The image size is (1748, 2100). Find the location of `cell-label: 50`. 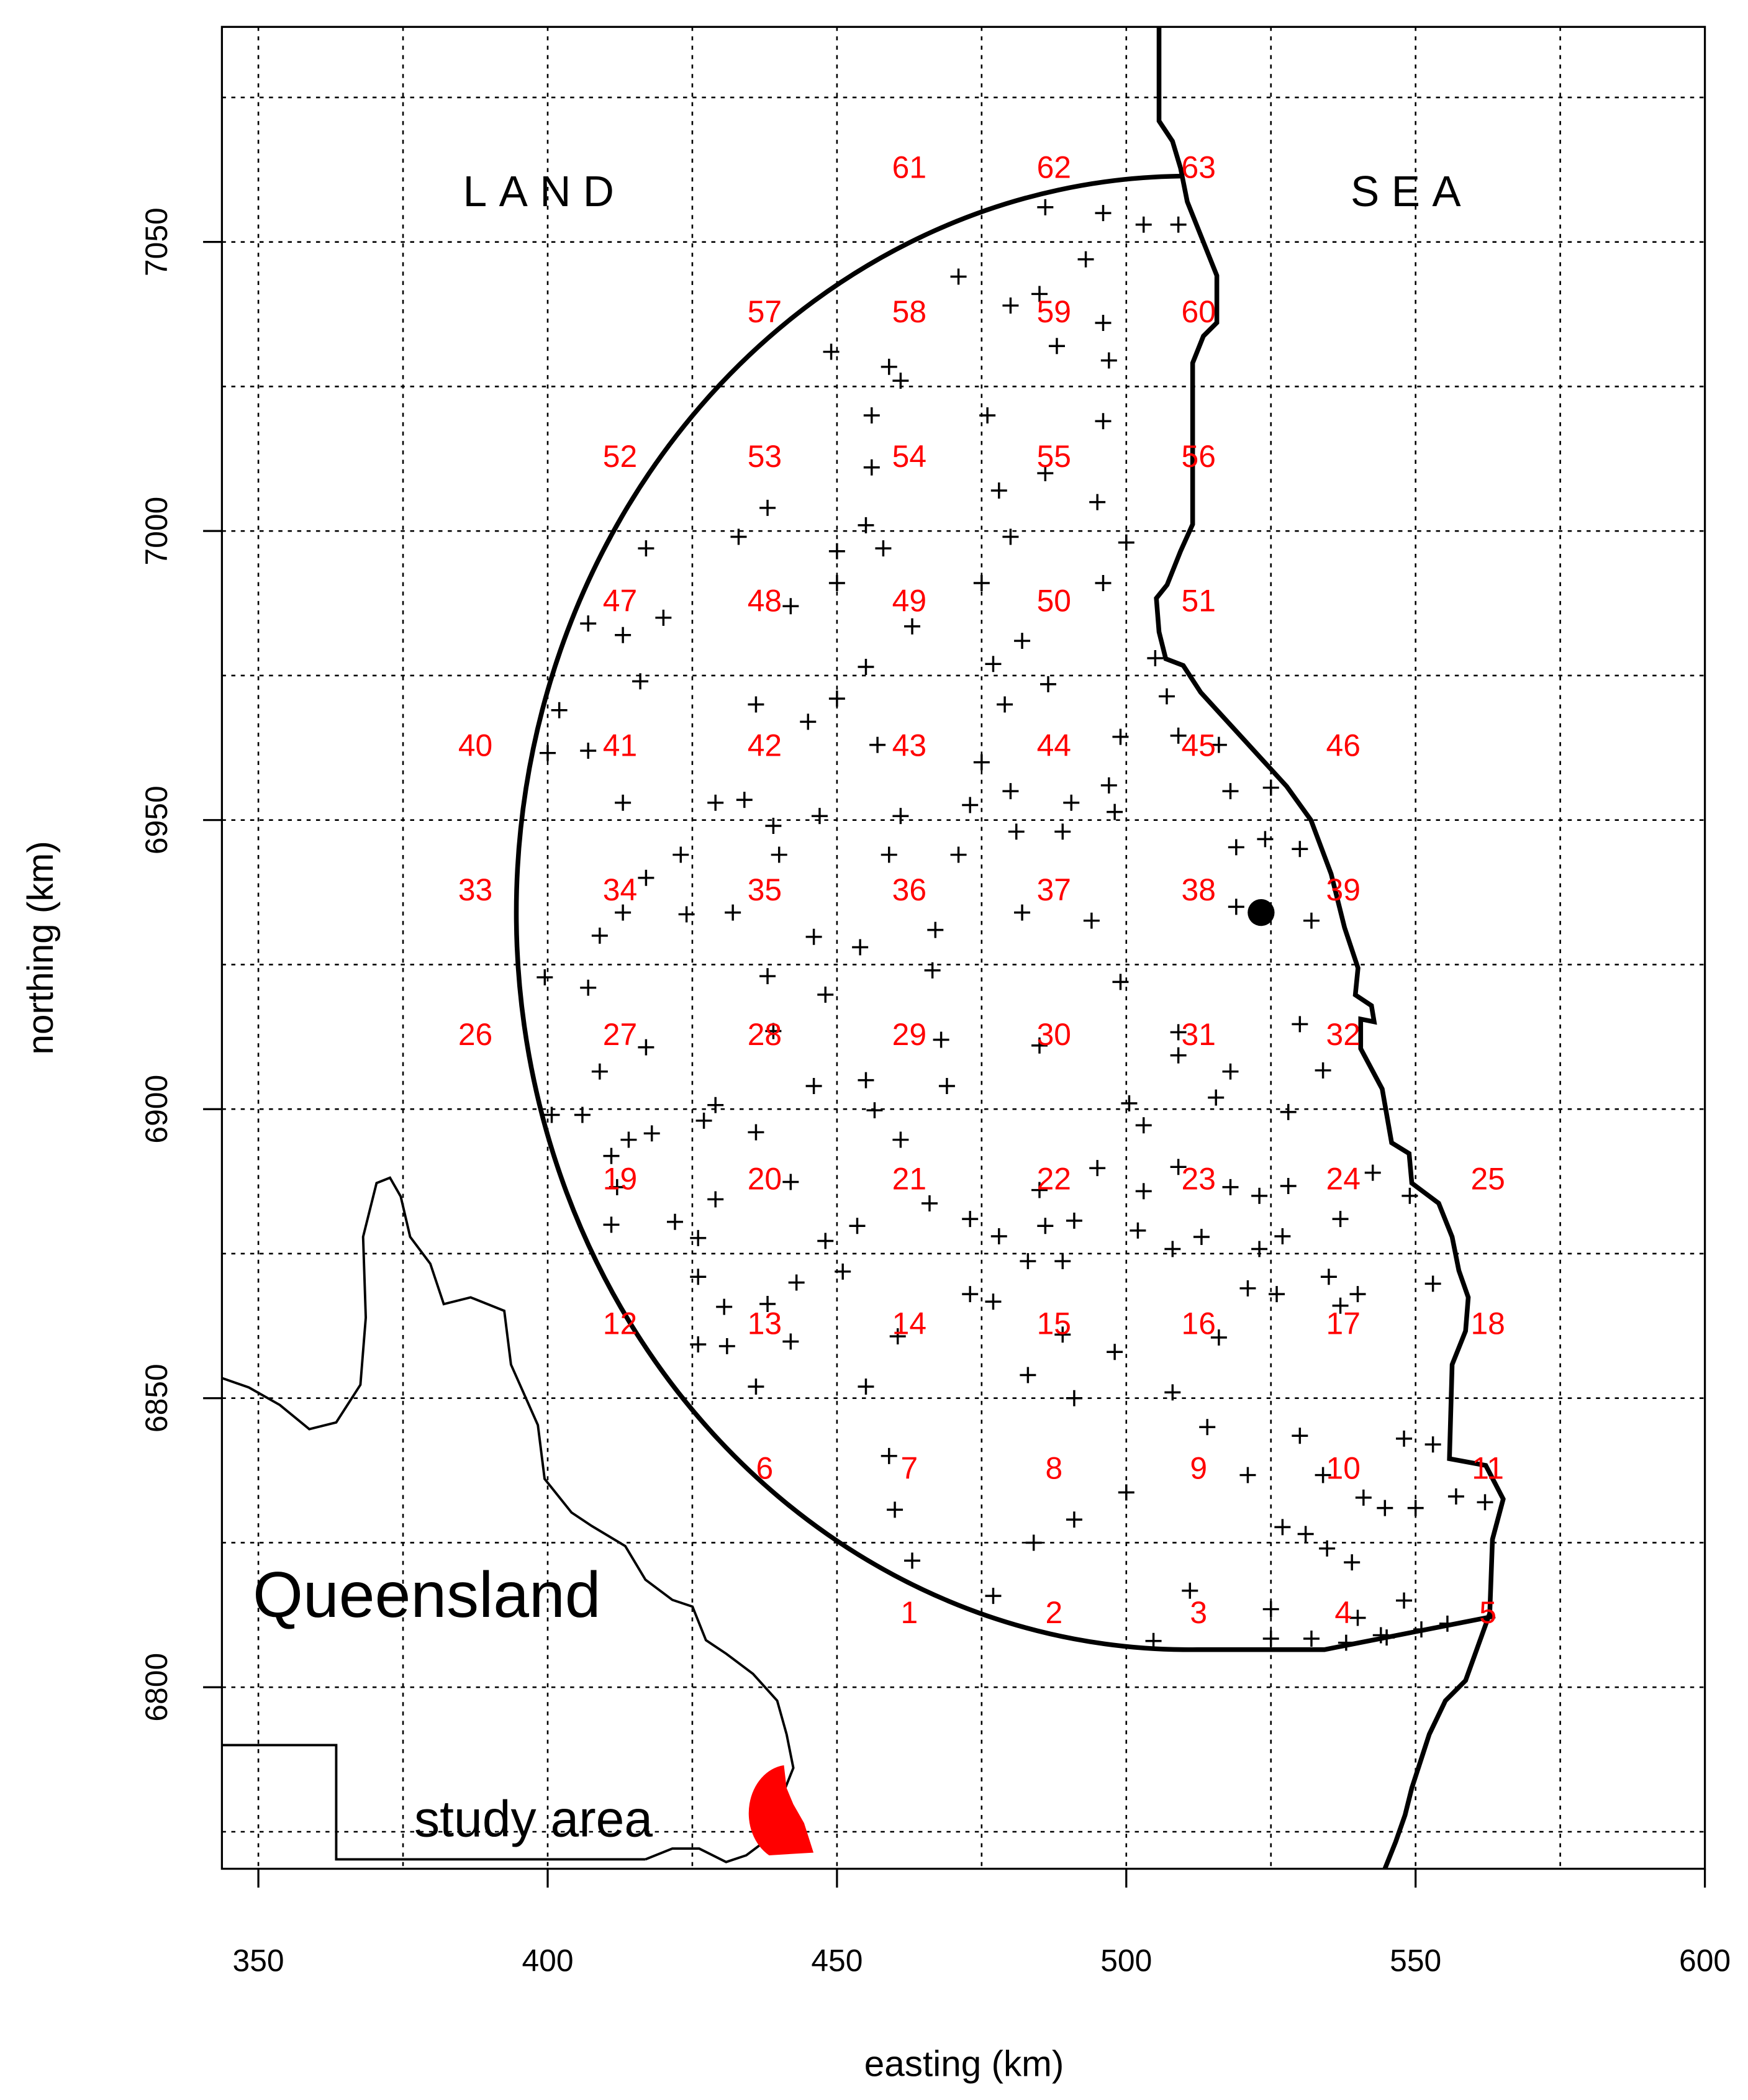

cell-label: 50 is located at coordinates (1054, 601).